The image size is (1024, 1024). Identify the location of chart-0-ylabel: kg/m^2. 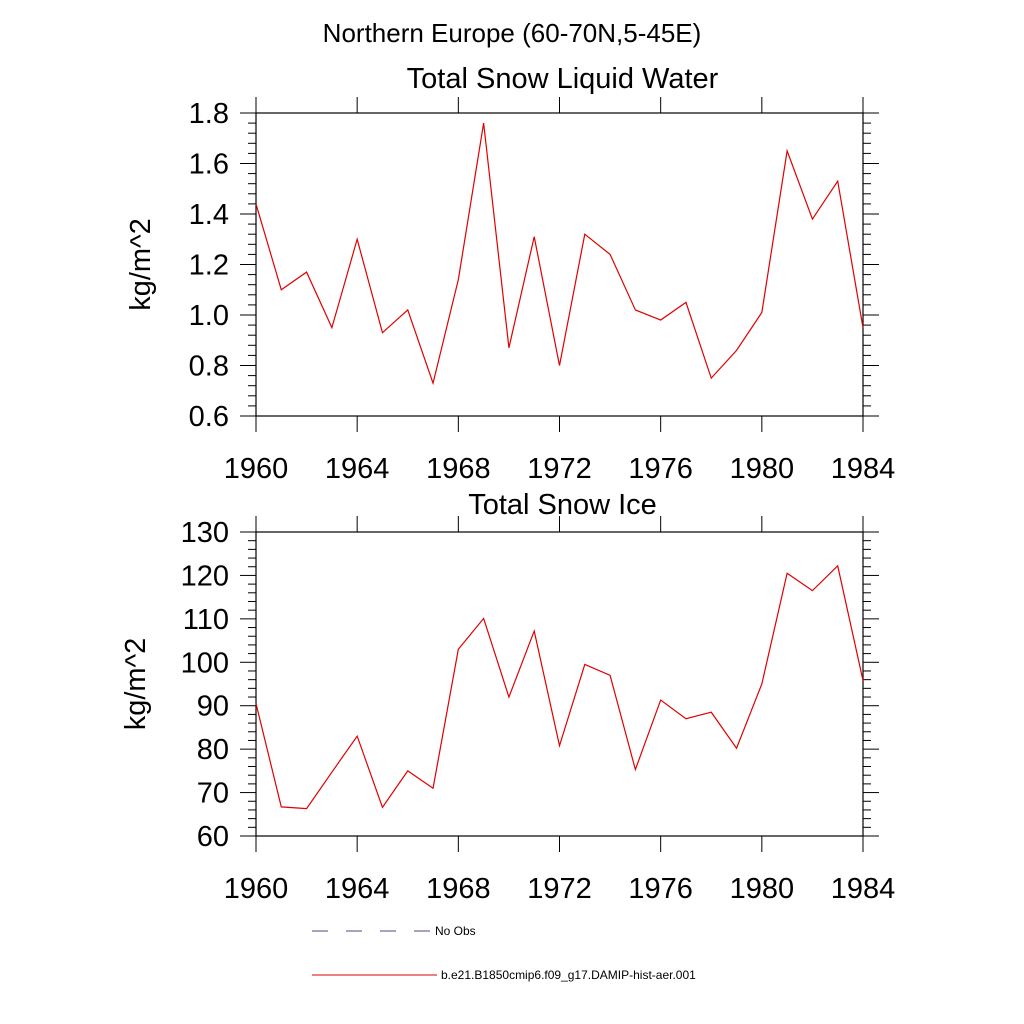
(141, 264).